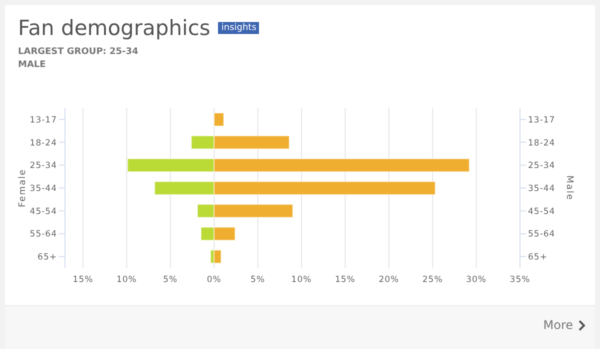 The height and width of the screenshot is (349, 600). Describe the element at coordinates (214, 280) in the screenshot. I see `x-tick-label: 0%` at that location.